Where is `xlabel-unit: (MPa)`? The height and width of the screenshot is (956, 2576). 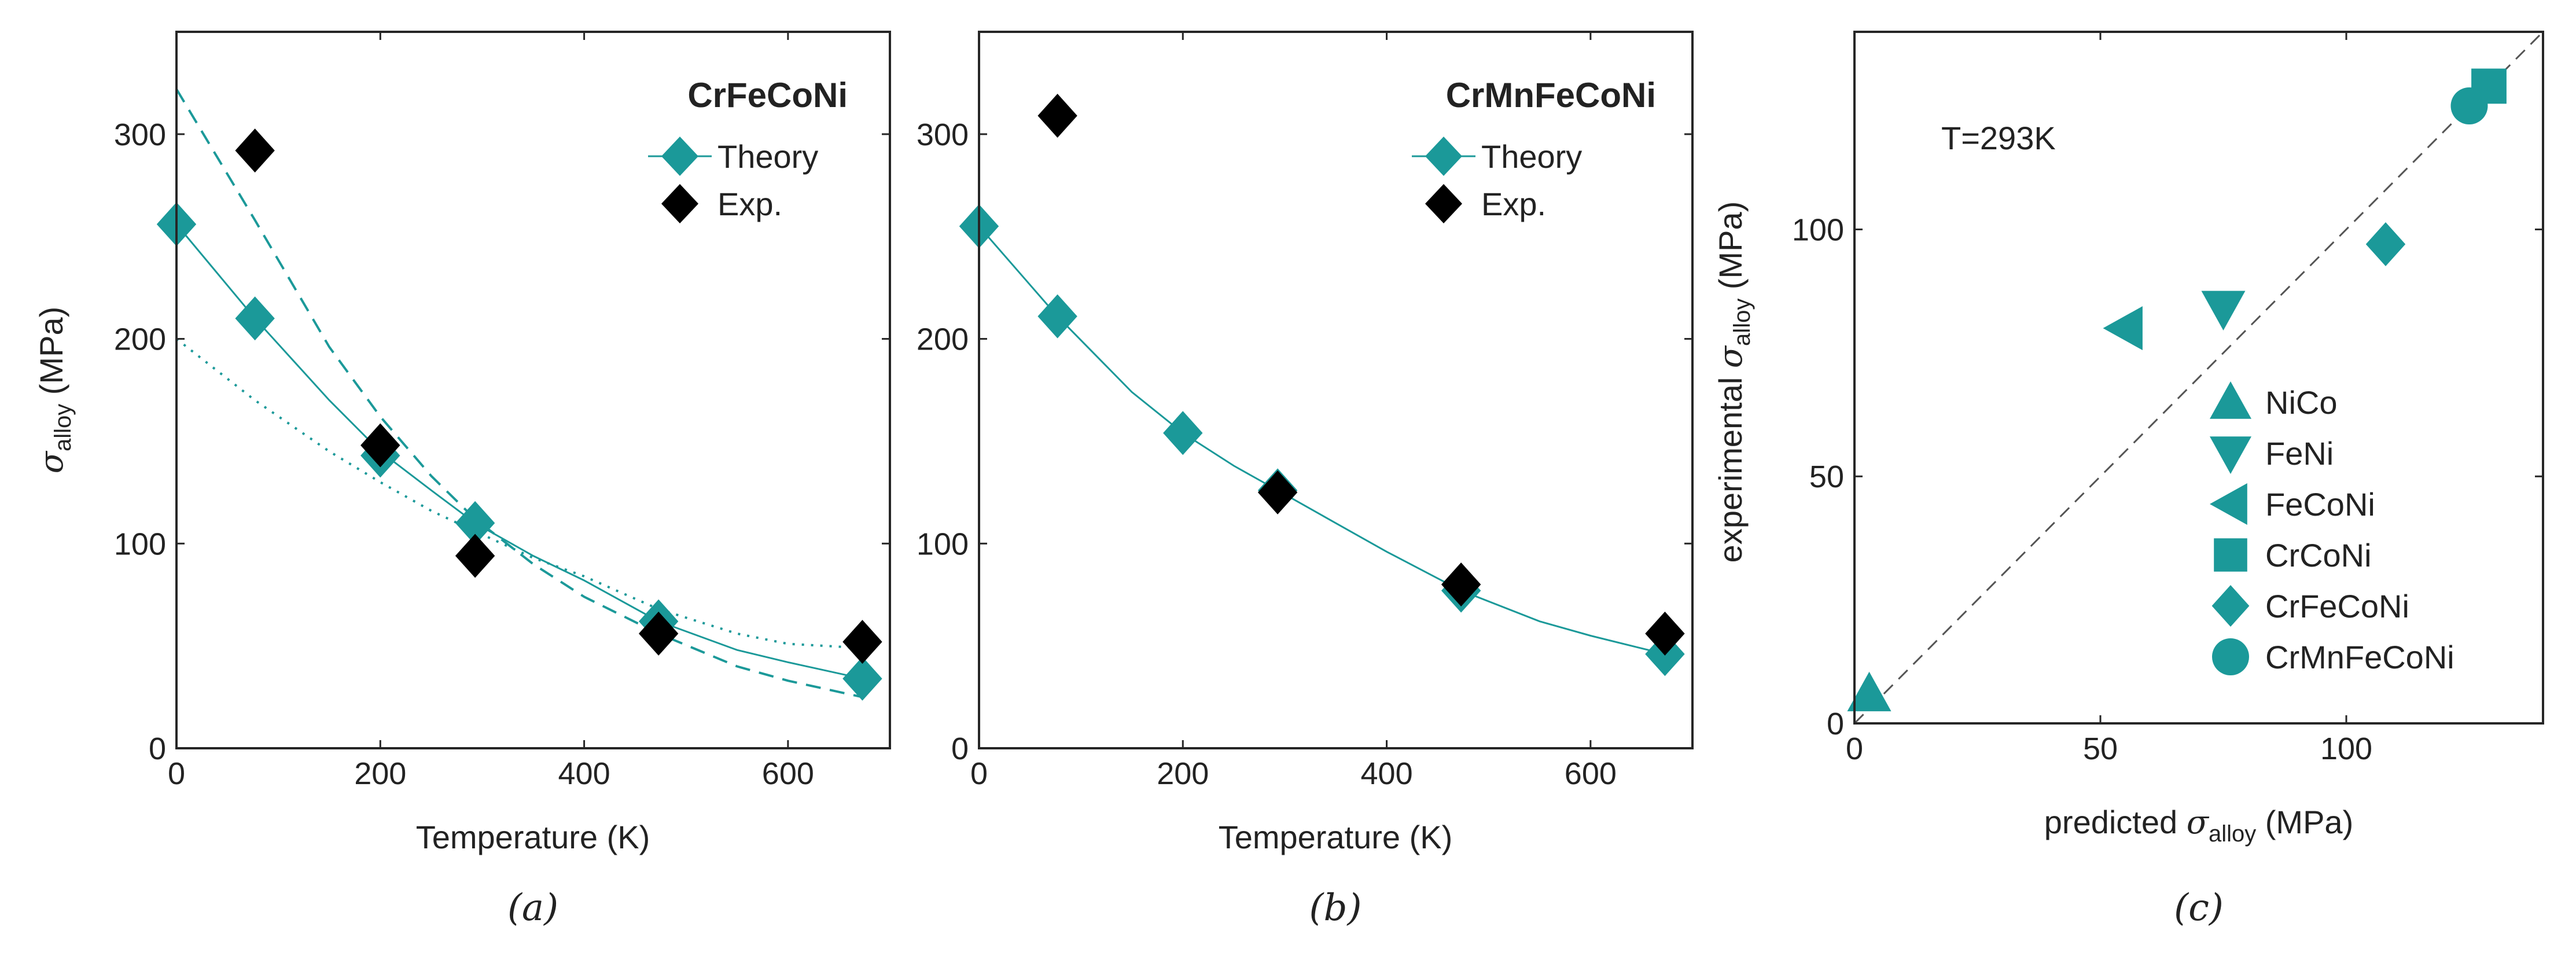
xlabel-unit: (MPa) is located at coordinates (2304, 822).